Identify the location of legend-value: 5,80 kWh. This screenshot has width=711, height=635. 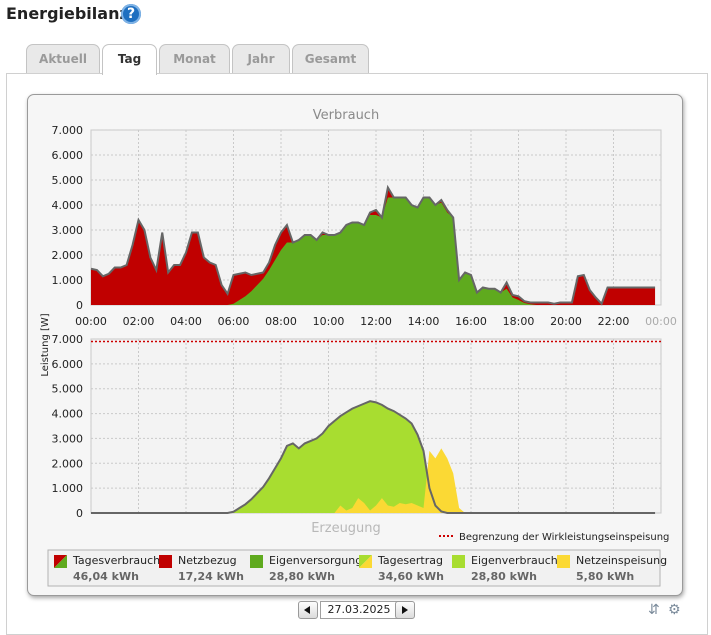
(605, 576).